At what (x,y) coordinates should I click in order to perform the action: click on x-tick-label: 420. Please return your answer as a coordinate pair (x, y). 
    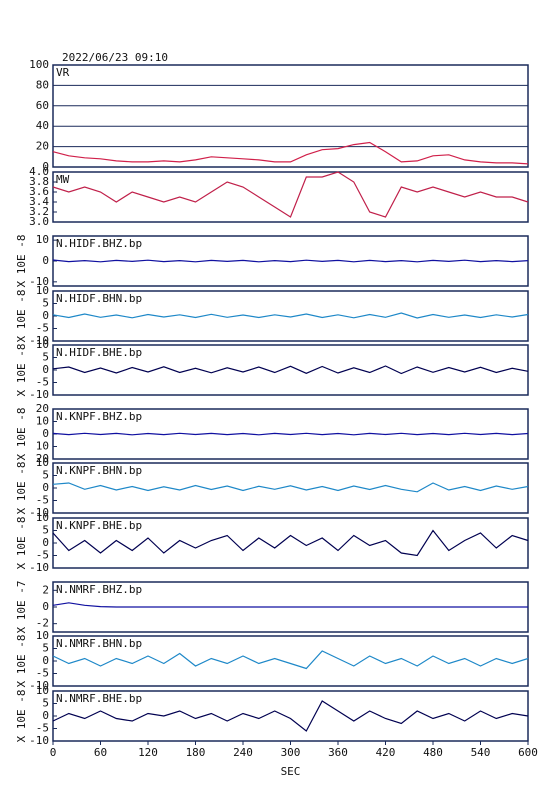
    Looking at the image, I should click on (386, 752).